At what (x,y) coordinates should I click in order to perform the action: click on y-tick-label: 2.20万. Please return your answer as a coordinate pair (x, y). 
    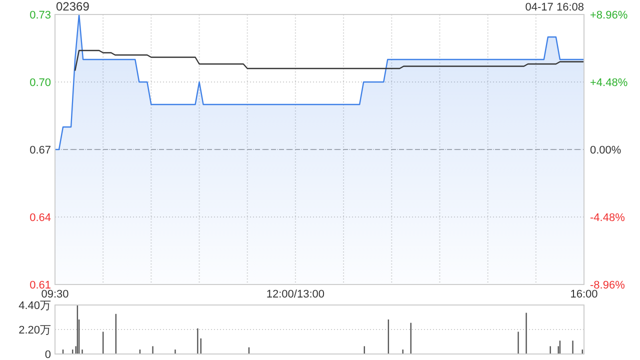
    Looking at the image, I should click on (34, 330).